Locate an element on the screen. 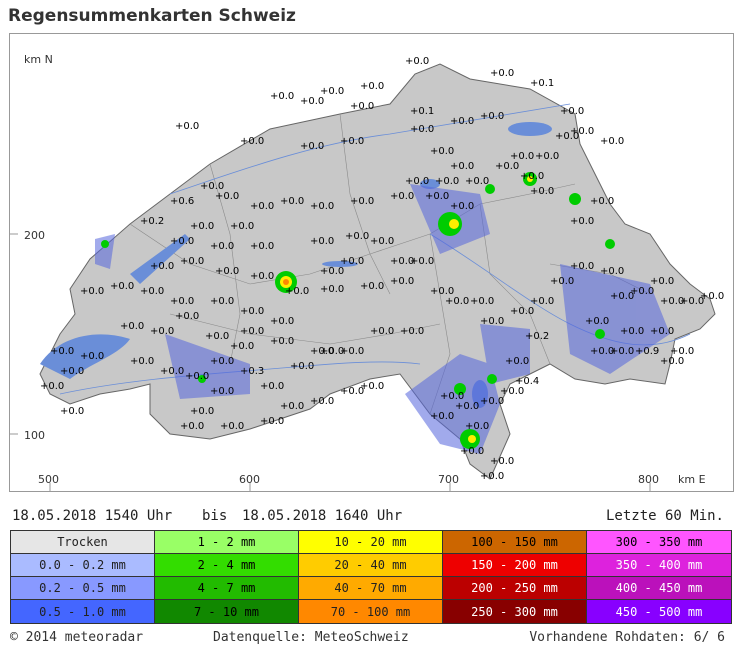 Image resolution: width=741 pixels, height=668 pixels. legend-item: 7 - 10 mm is located at coordinates (227, 611).